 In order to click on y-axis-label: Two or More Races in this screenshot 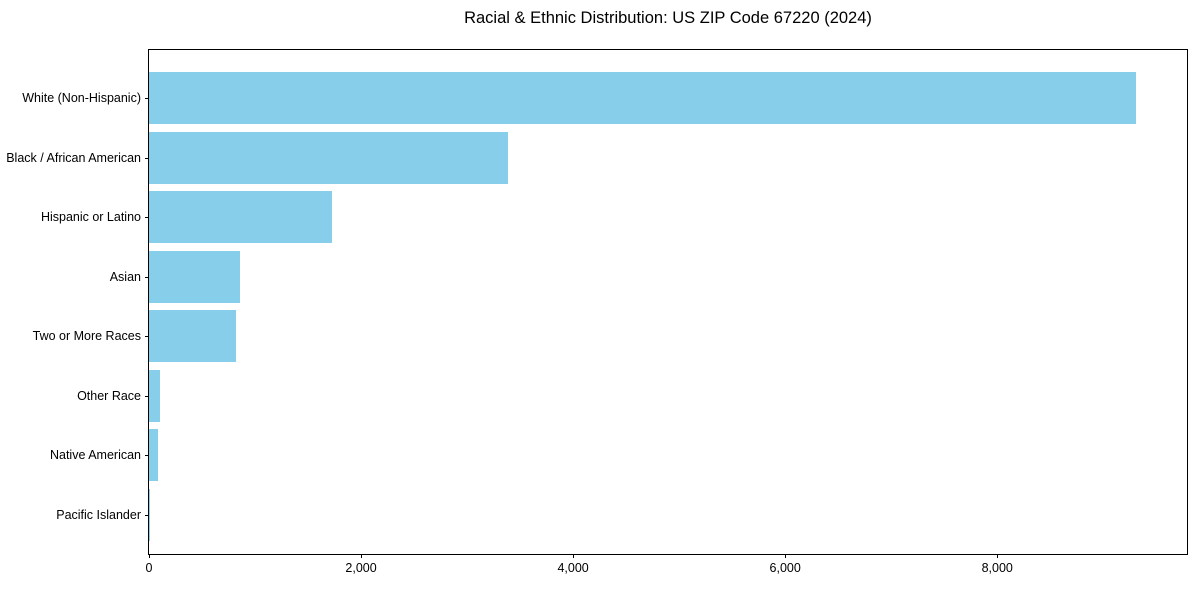, I will do `click(86, 336)`.